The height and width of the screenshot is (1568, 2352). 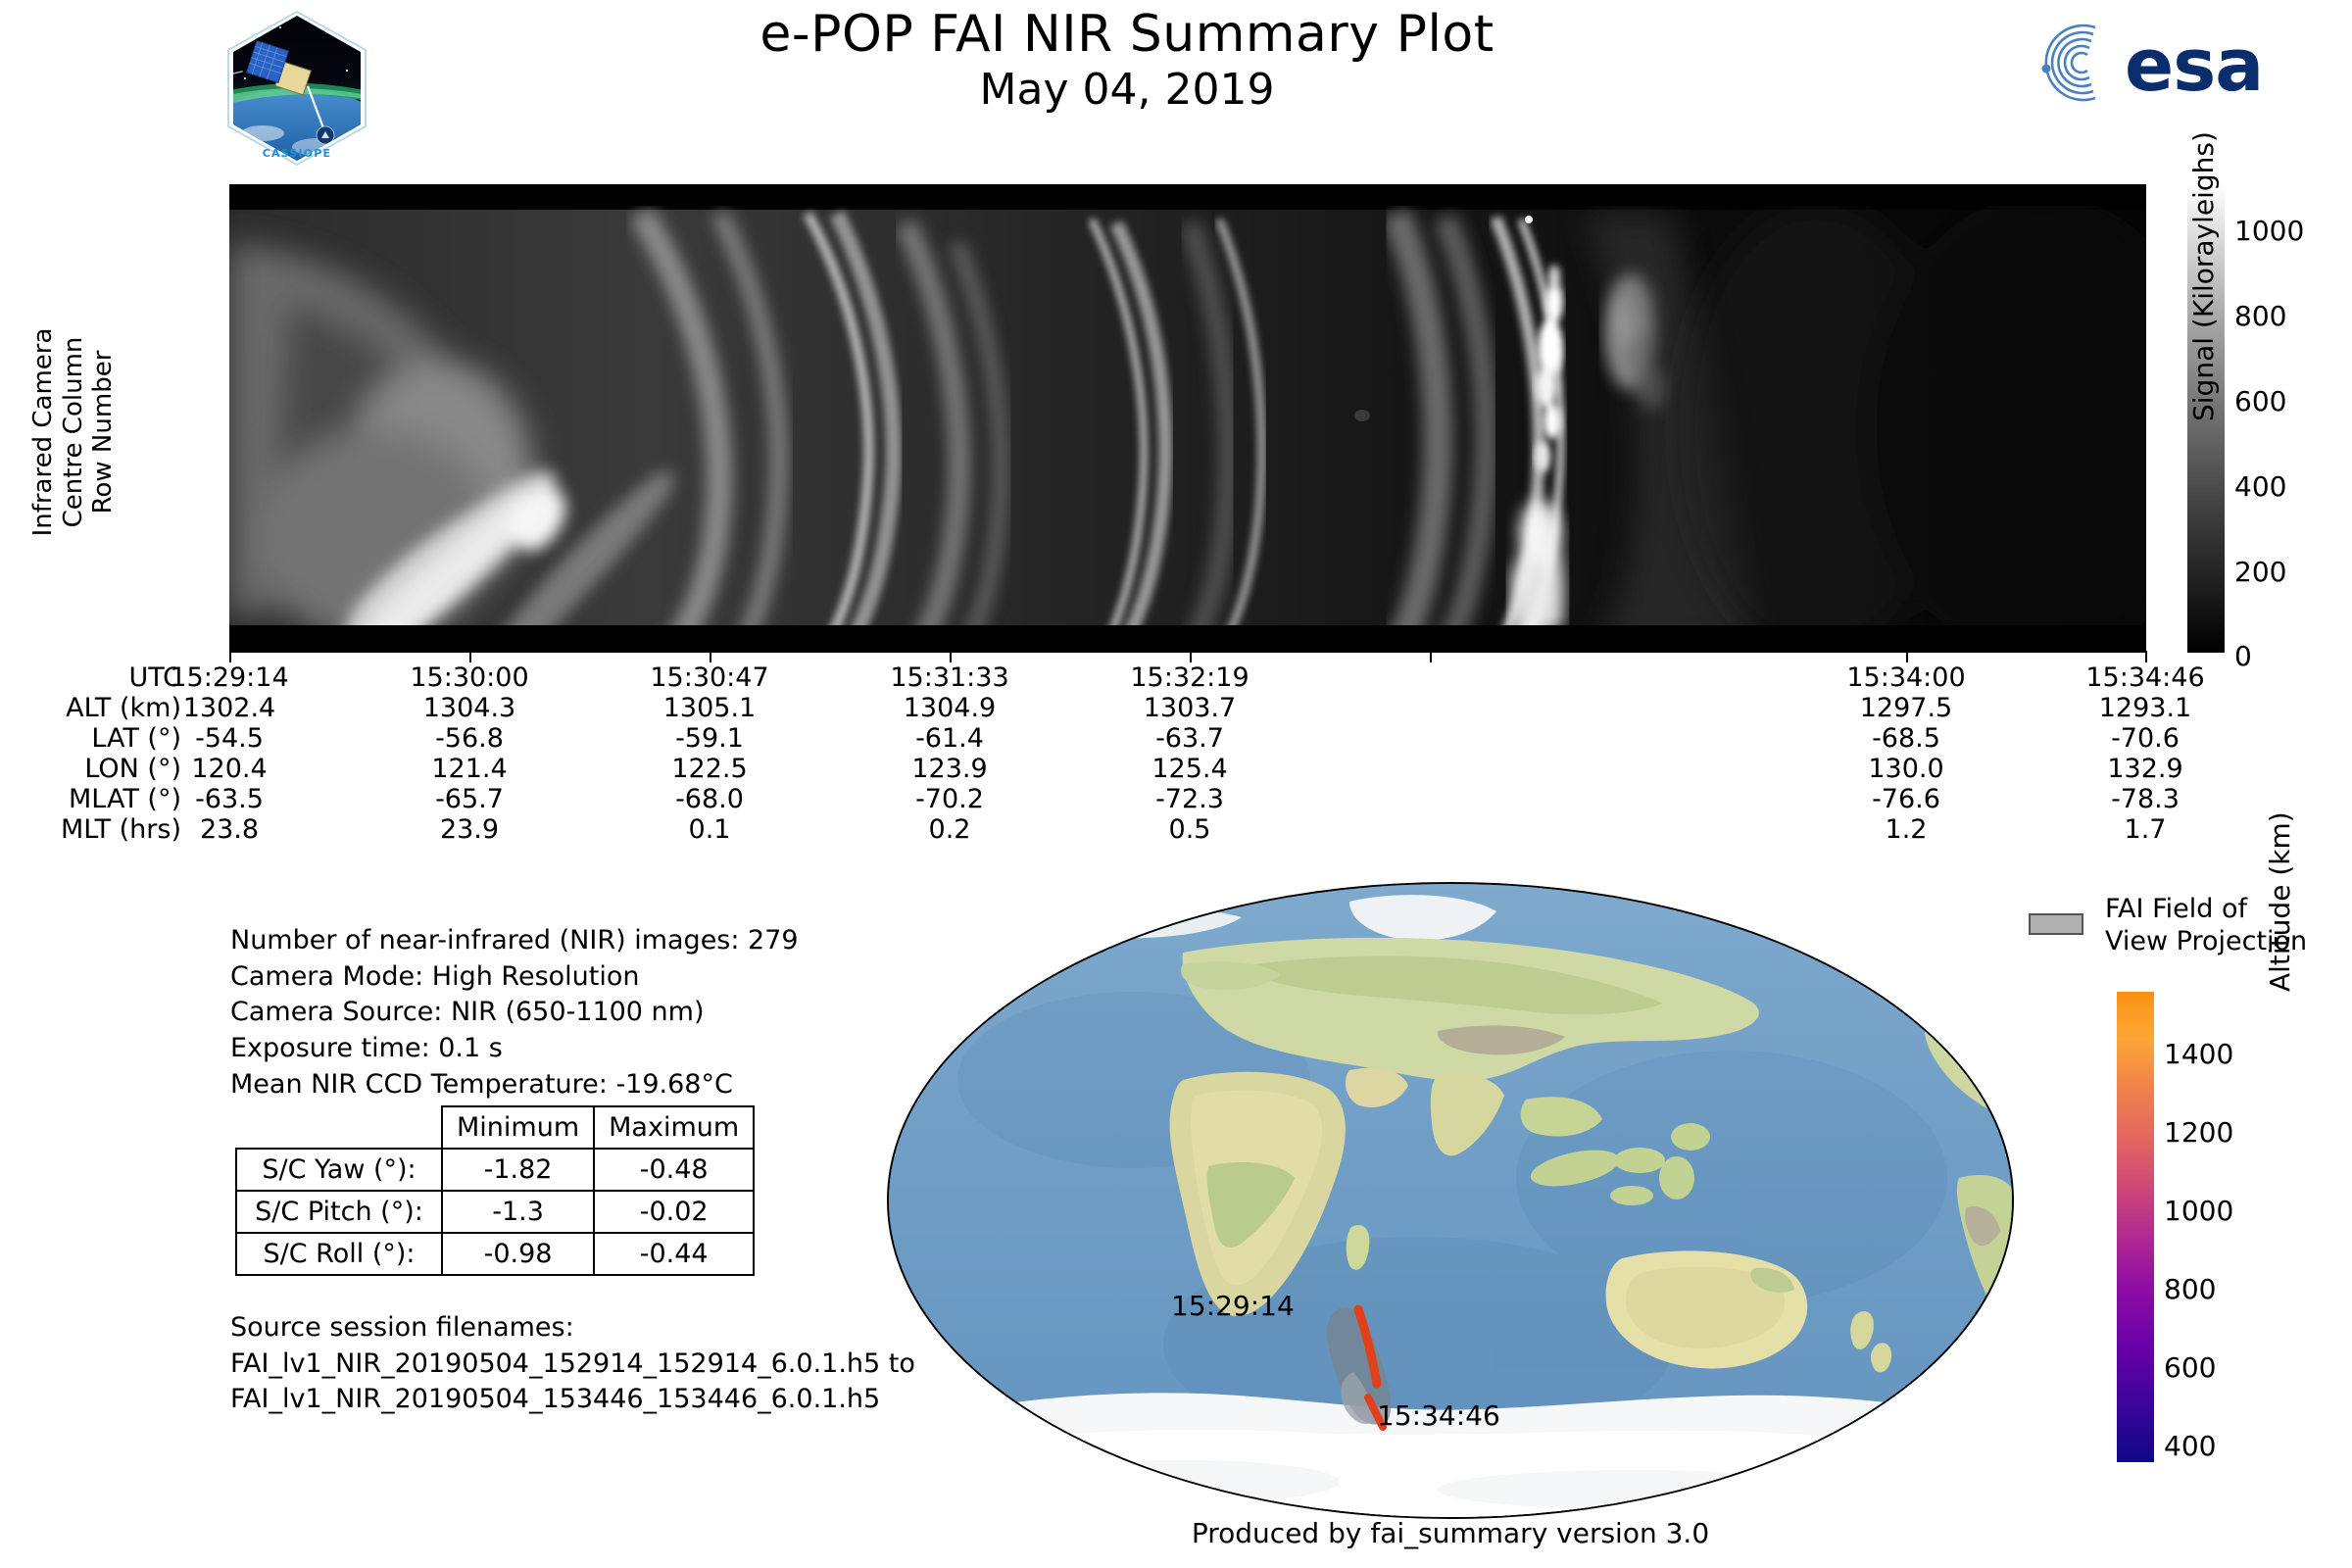 I want to click on attitude-table-header-row: Minimum Maximum, so click(x=496, y=1127).